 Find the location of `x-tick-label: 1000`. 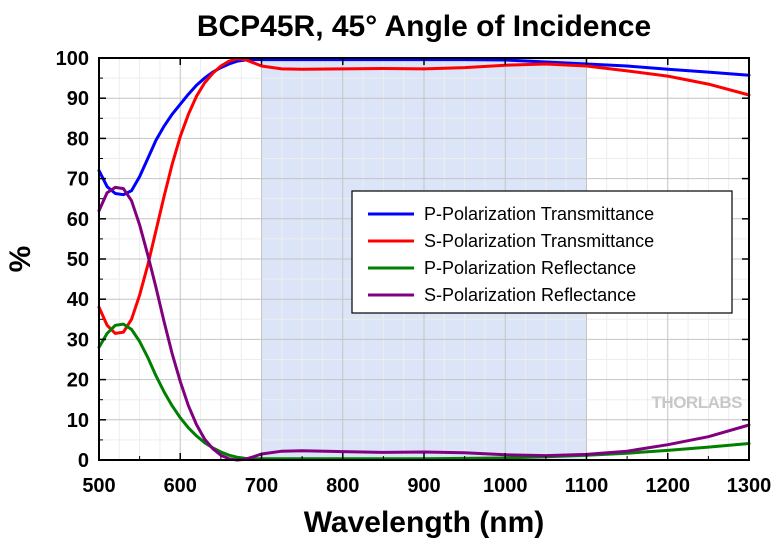

x-tick-label: 1000 is located at coordinates (505, 486).